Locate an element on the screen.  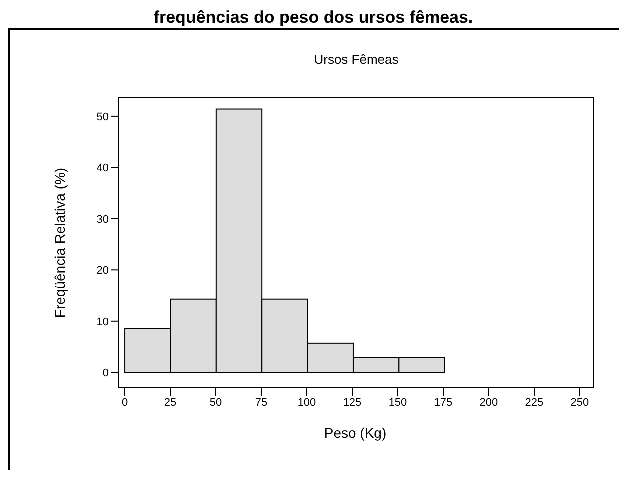
chart-title: Ursos Fêmeas is located at coordinates (356, 59).